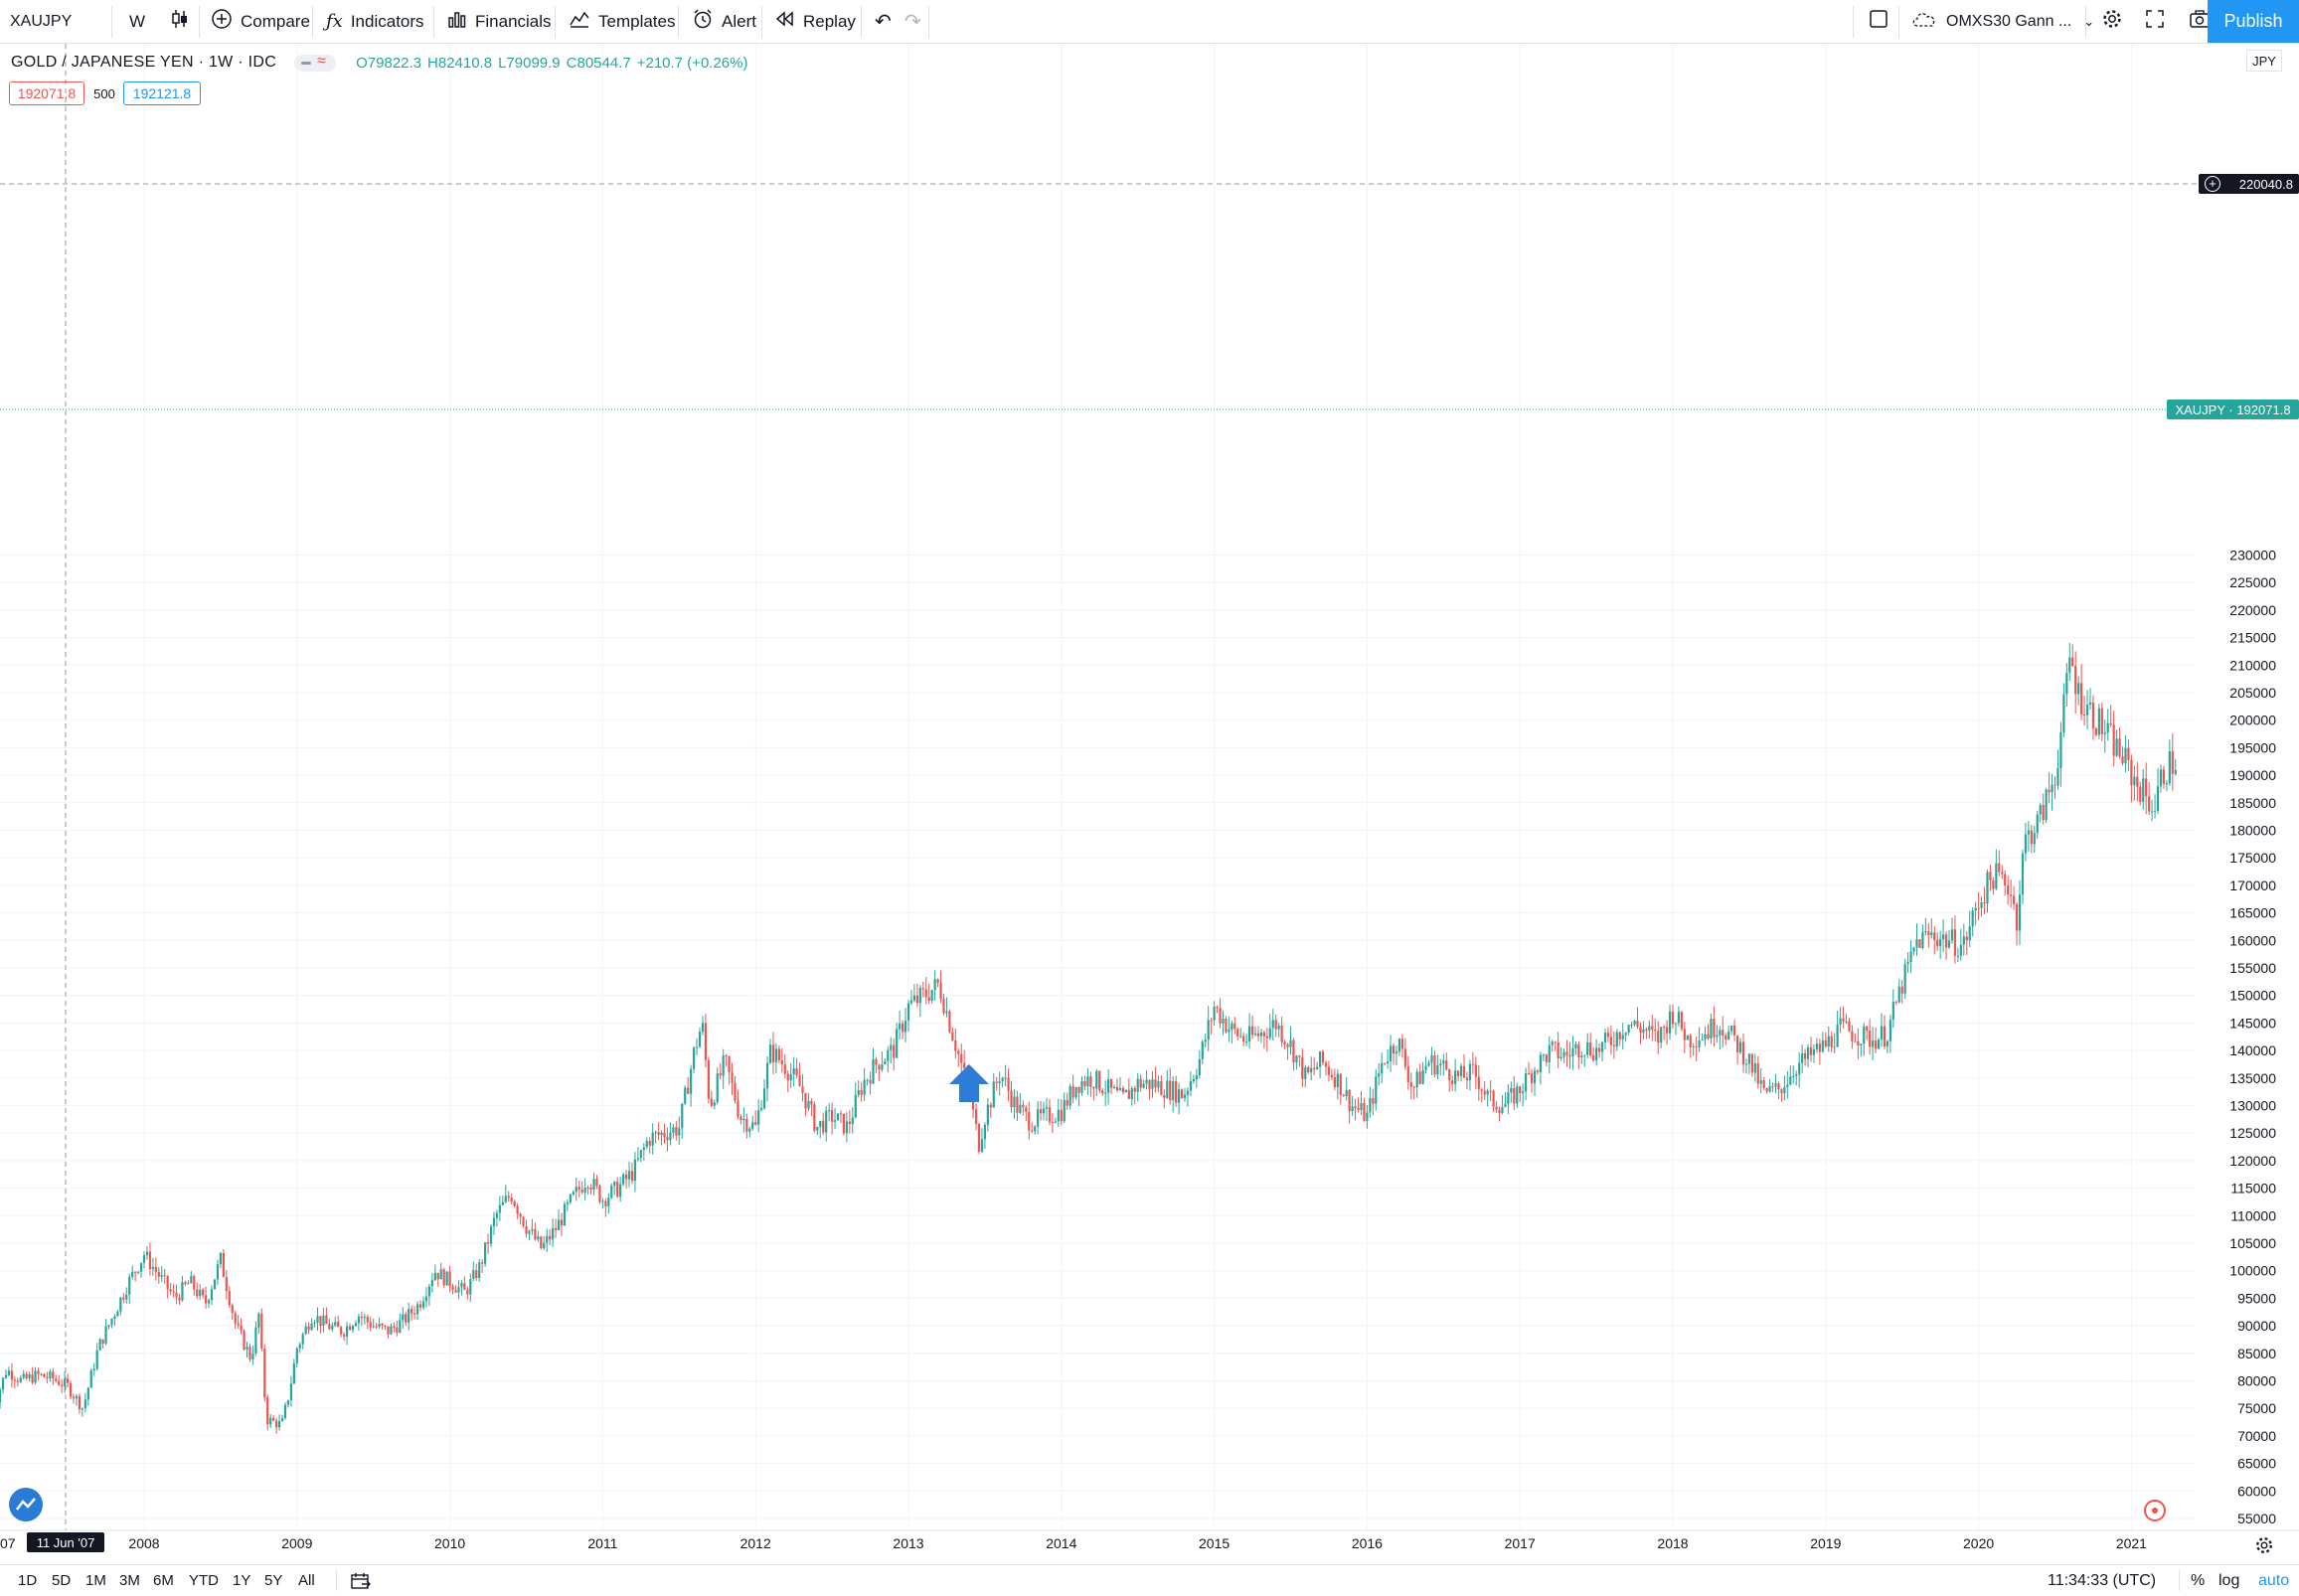 The width and height of the screenshot is (2299, 1596). I want to click on record-icon, so click(2155, 1510).